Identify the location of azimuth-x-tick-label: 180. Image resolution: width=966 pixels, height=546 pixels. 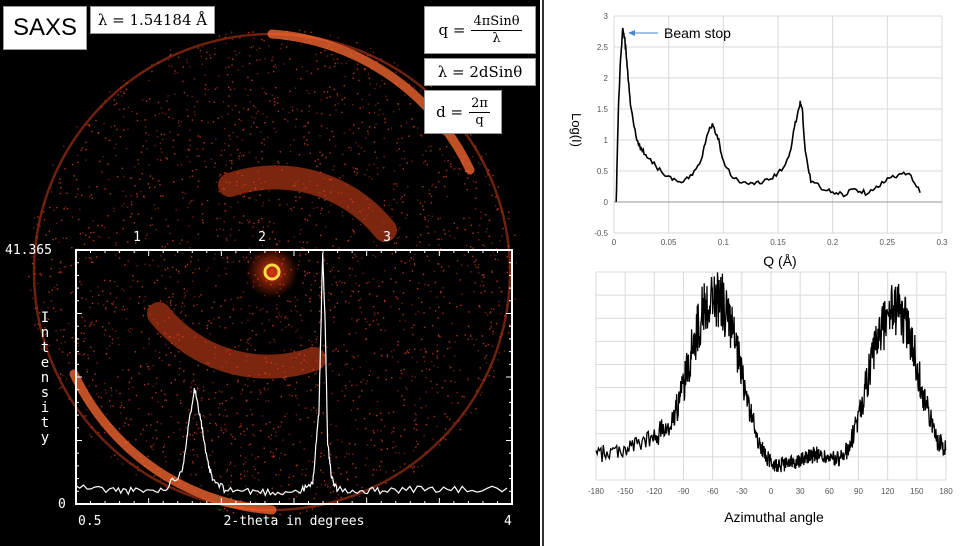
(946, 491).